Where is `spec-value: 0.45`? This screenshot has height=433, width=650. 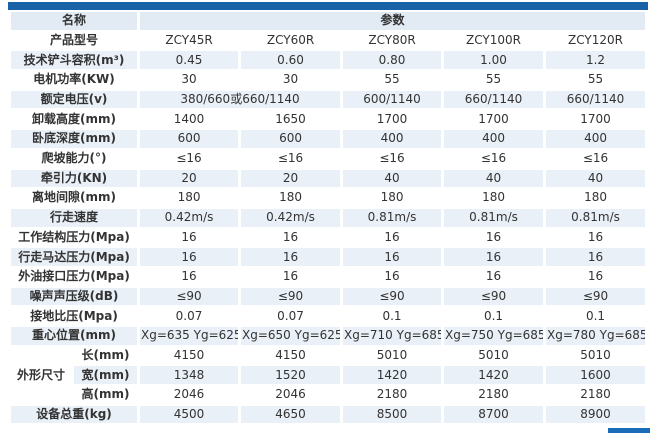 spec-value: 0.45 is located at coordinates (189, 60).